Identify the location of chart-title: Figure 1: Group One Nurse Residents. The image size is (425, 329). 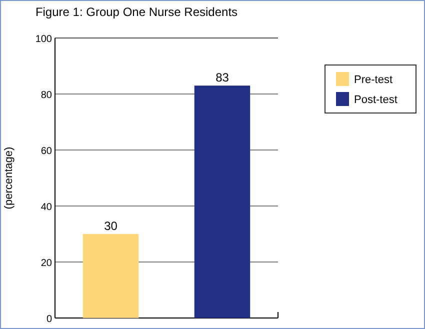
(136, 12).